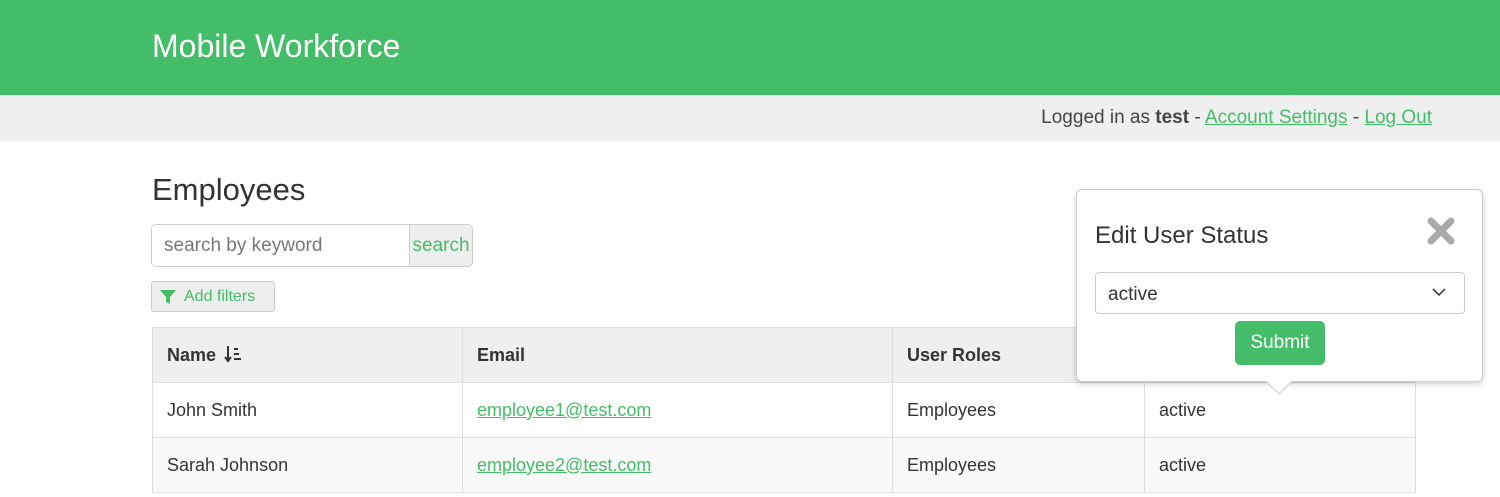 The image size is (1500, 497). Describe the element at coordinates (440, 245) in the screenshot. I see `search-button: search` at that location.